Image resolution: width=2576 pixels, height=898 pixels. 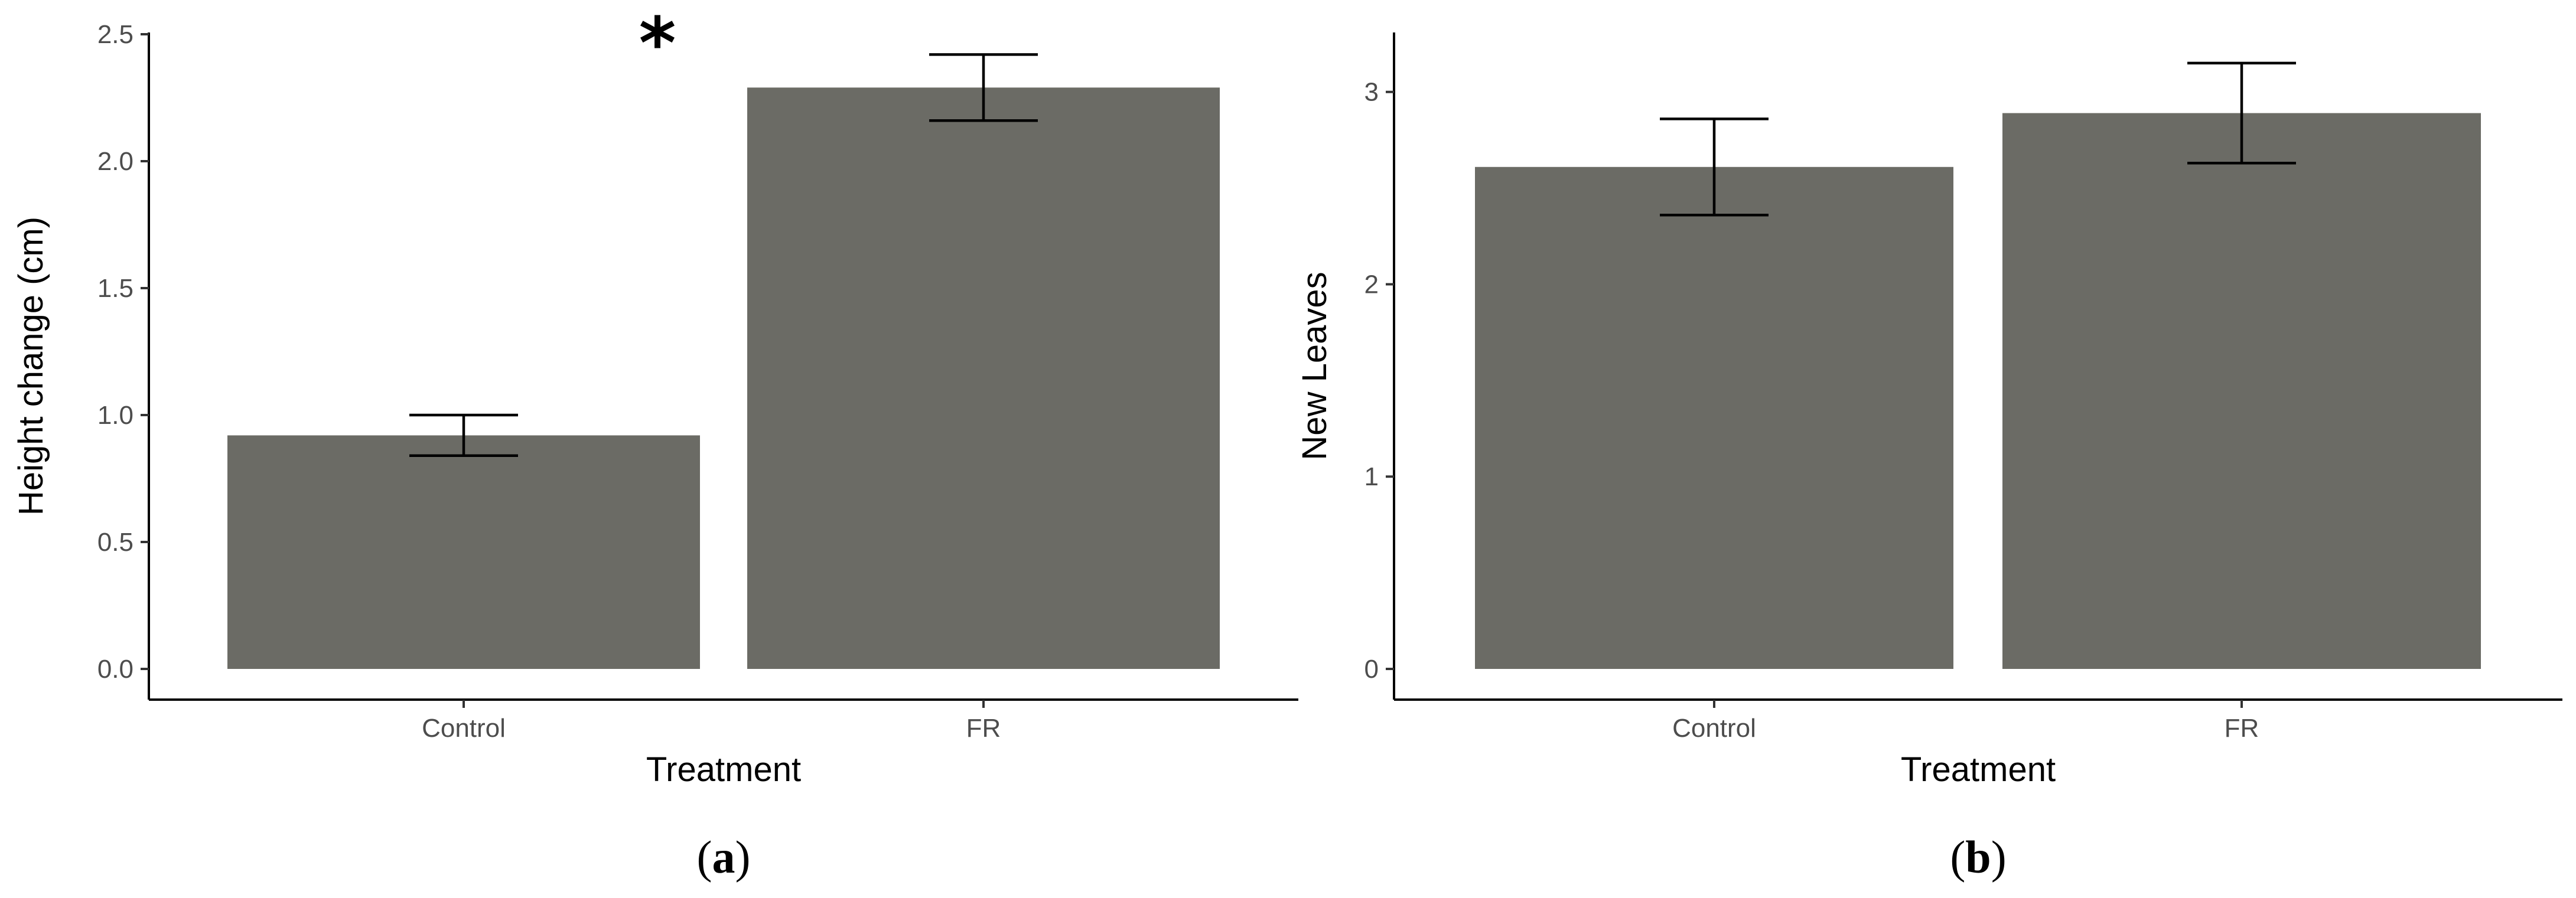 What do you see at coordinates (115, 543) in the screenshot?
I see `panel-a-y-tick-label: 0.5` at bounding box center [115, 543].